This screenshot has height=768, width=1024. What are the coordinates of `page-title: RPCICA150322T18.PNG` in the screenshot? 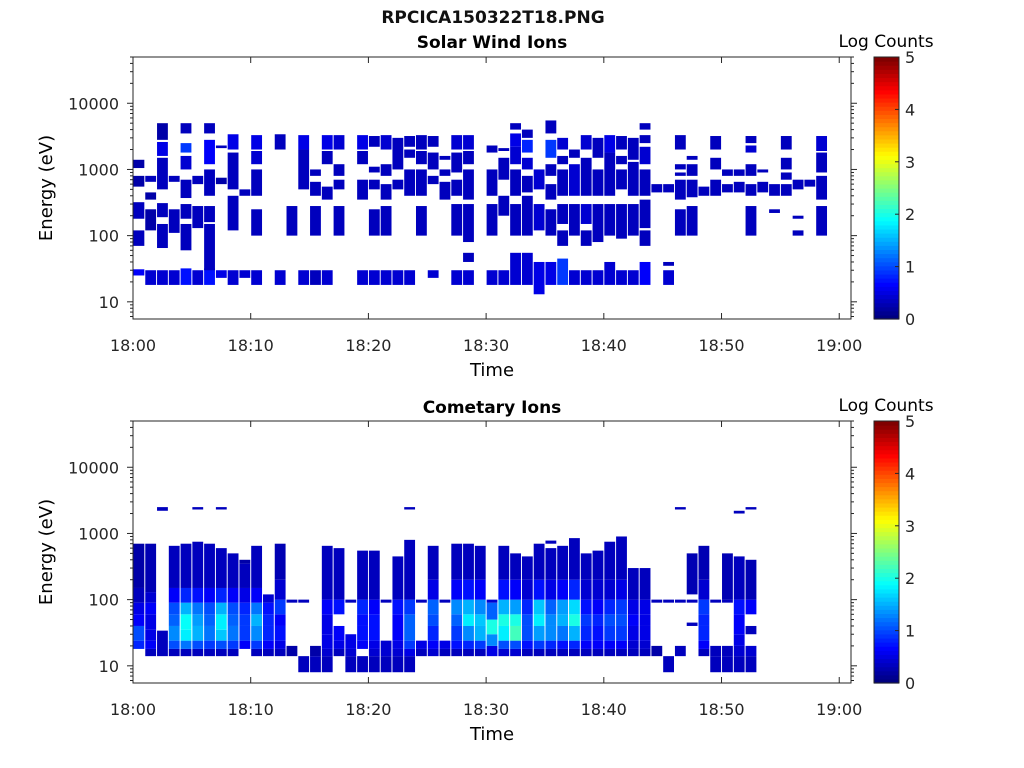 It's located at (493, 18).